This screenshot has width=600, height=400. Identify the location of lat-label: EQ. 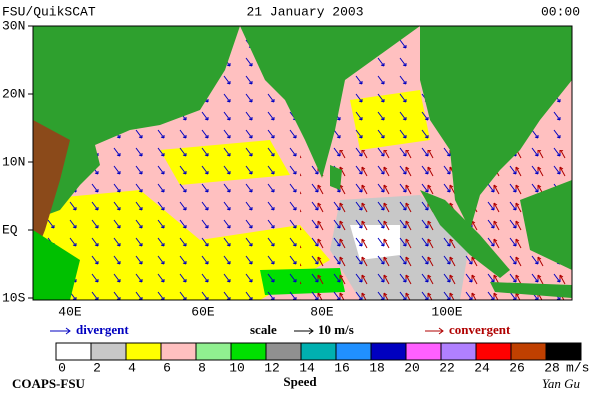
(10, 229).